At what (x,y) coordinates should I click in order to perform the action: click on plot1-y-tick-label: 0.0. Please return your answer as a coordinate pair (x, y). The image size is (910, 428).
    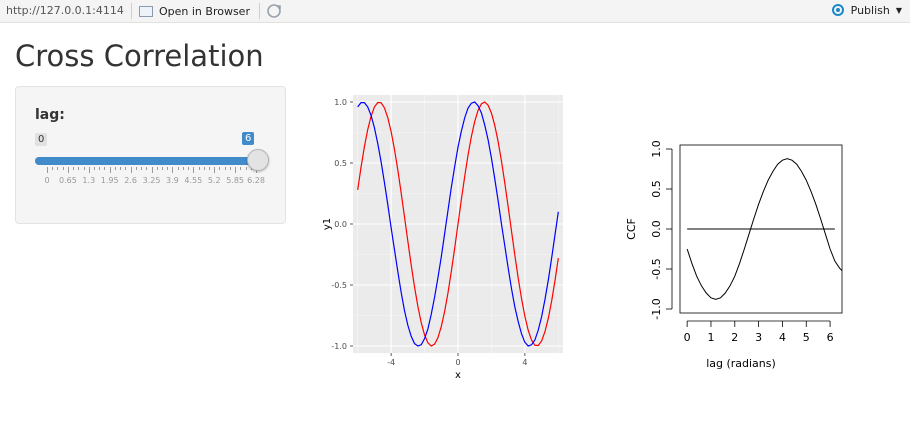
    Looking at the image, I should click on (340, 224).